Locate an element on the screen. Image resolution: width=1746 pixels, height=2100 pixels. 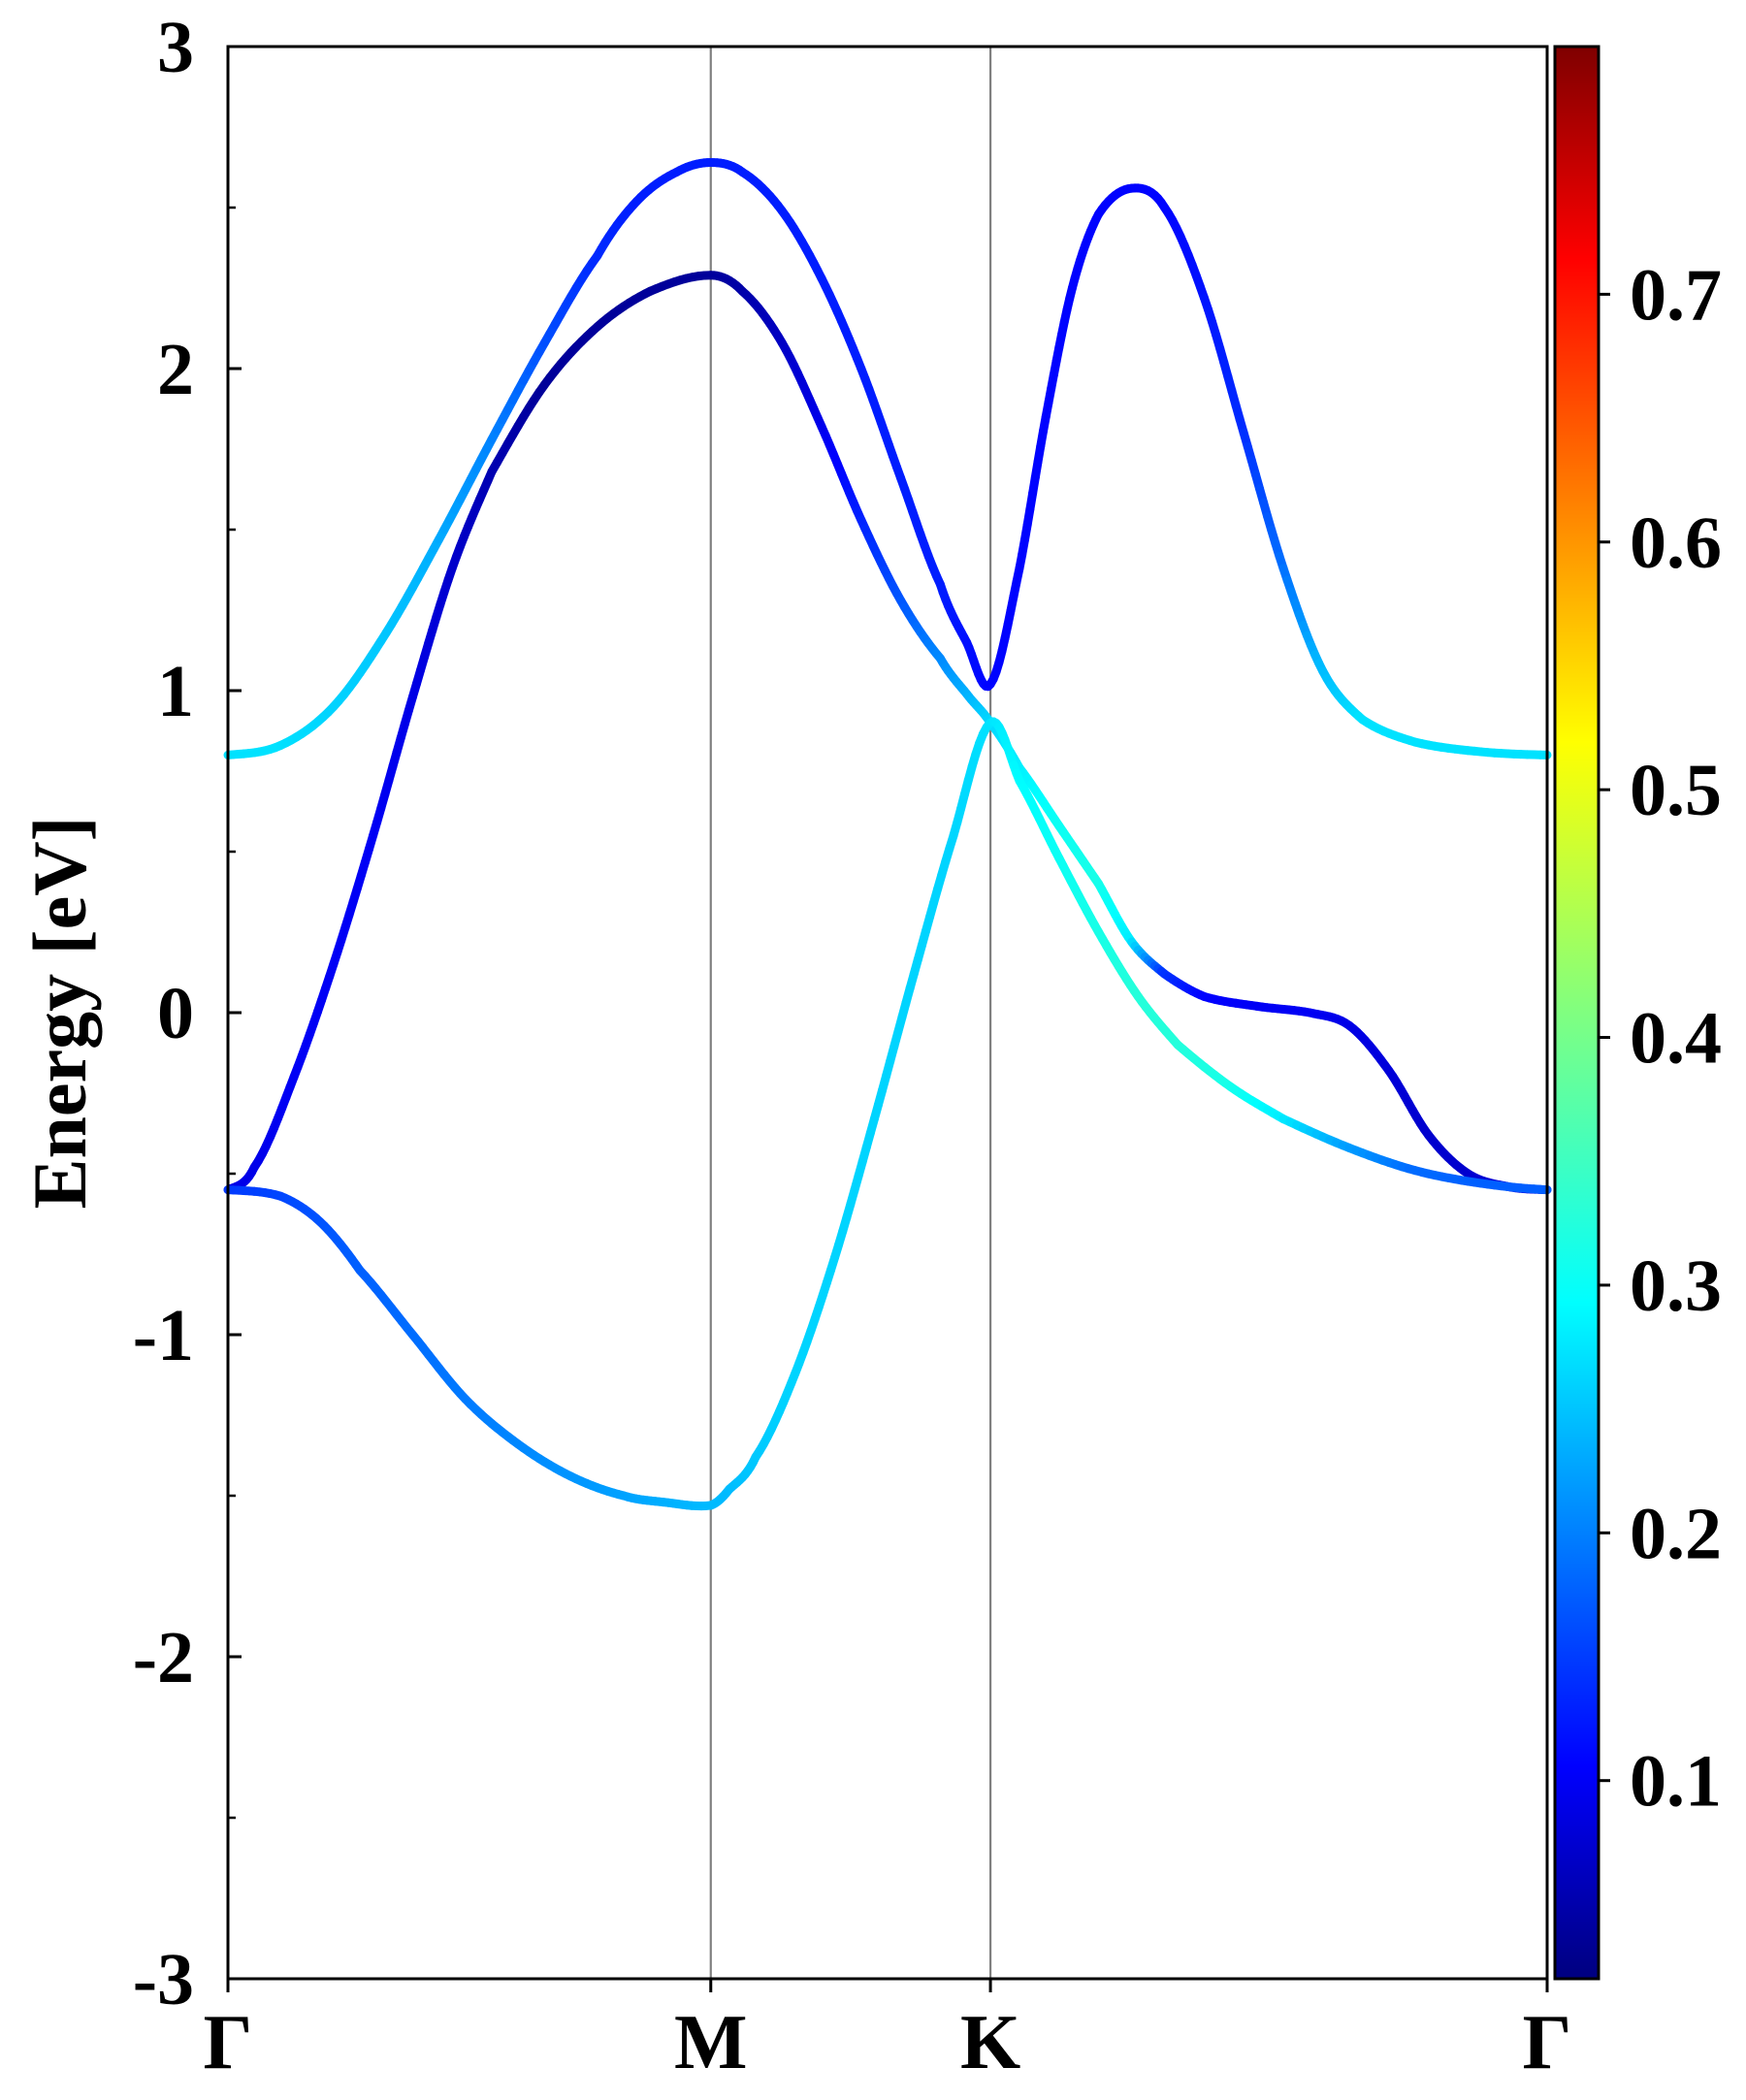
colorbar-tick-label: 0.6 is located at coordinates (1676, 543).